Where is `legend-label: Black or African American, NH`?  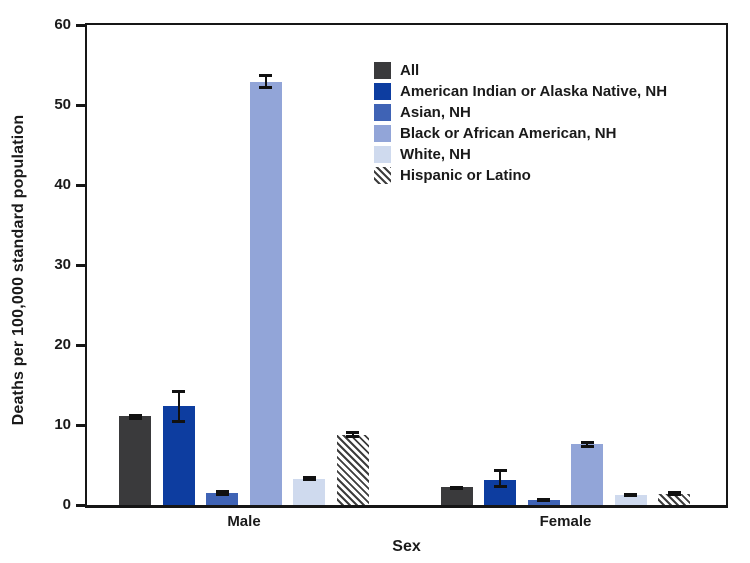
legend-label: Black or African American, NH is located at coordinates (508, 133).